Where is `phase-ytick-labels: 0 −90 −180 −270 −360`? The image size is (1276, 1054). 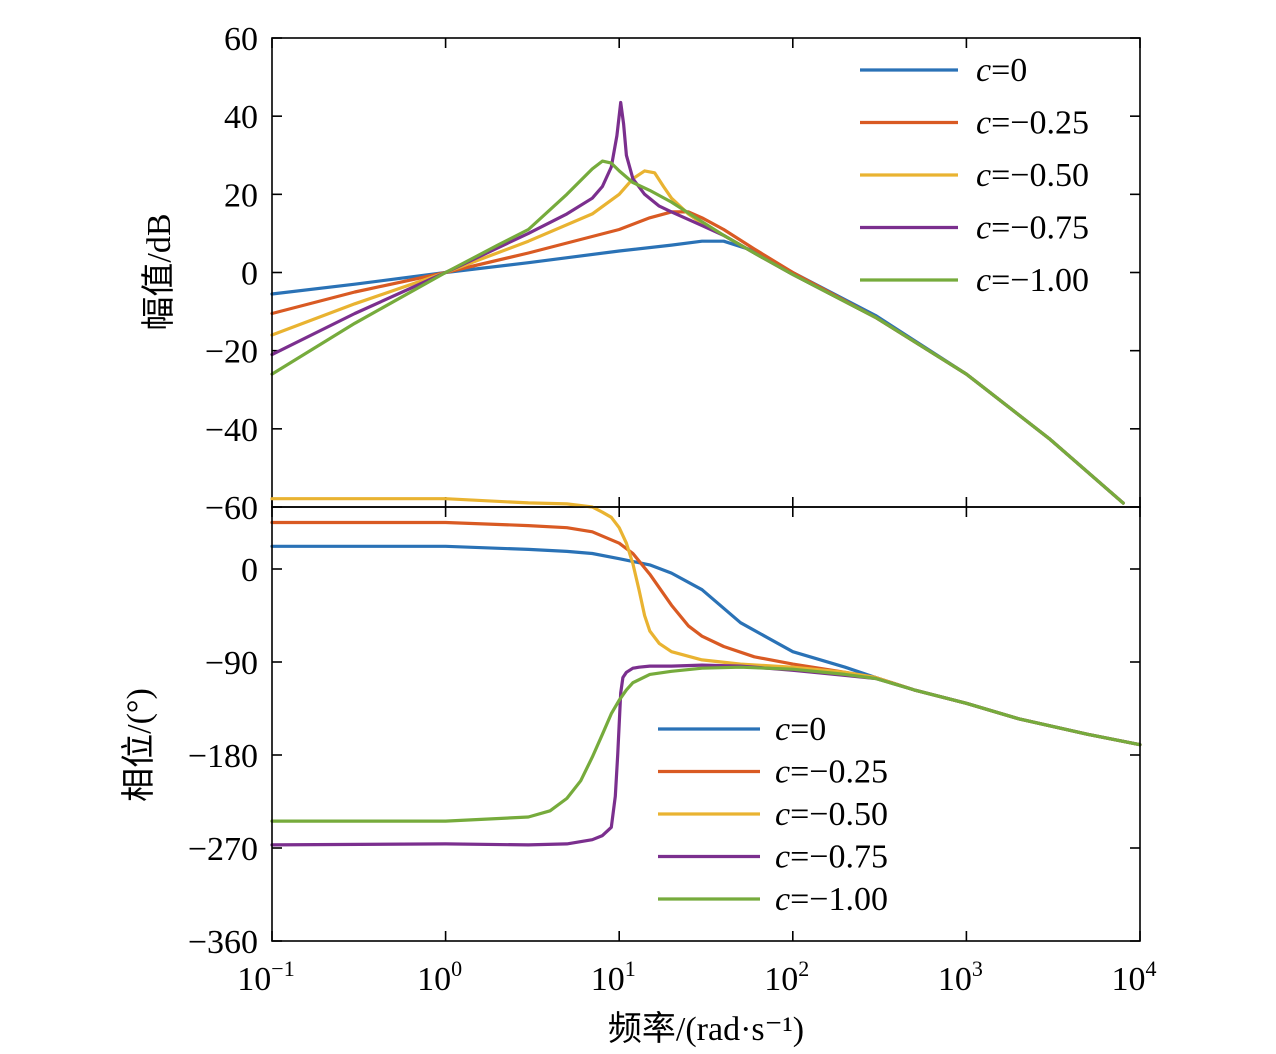 phase-ytick-labels: 0 −90 −180 −270 −360 is located at coordinates (223, 756).